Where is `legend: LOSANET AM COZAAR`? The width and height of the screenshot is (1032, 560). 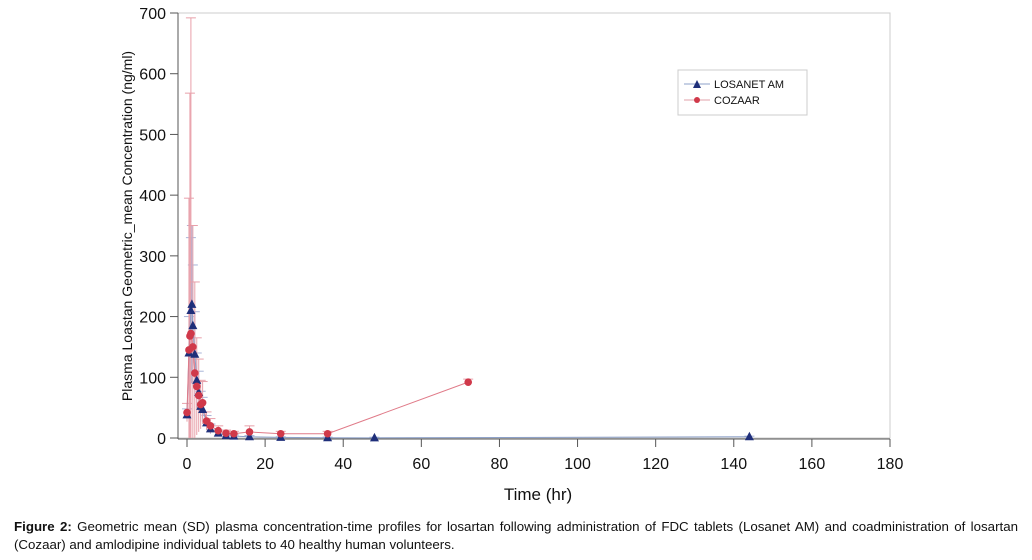 legend: LOSANET AM COZAAR is located at coordinates (742, 92).